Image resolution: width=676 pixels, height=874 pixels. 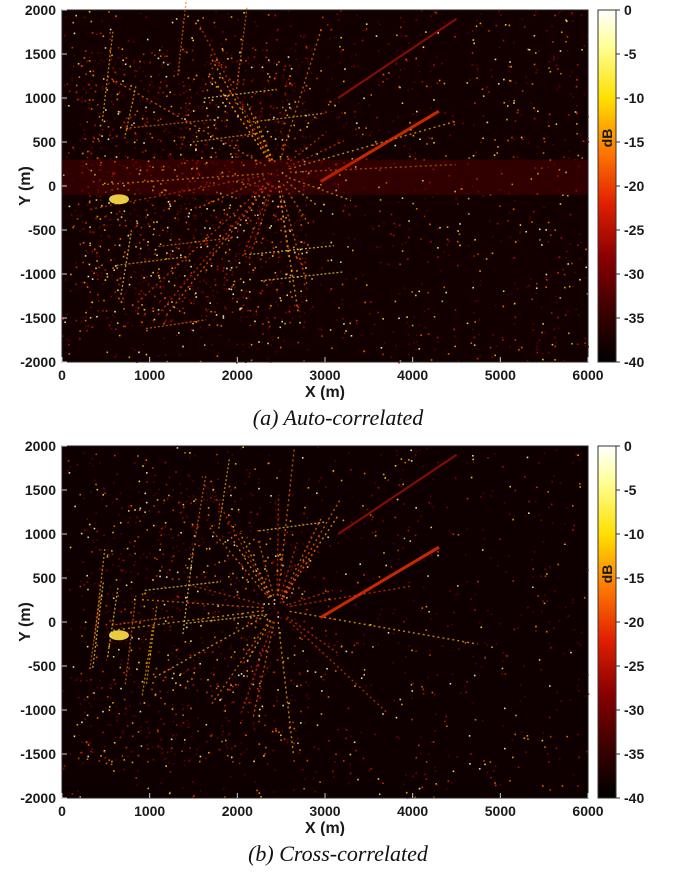 What do you see at coordinates (634, 534) in the screenshot?
I see `colorbar-tick-label: -10` at bounding box center [634, 534].